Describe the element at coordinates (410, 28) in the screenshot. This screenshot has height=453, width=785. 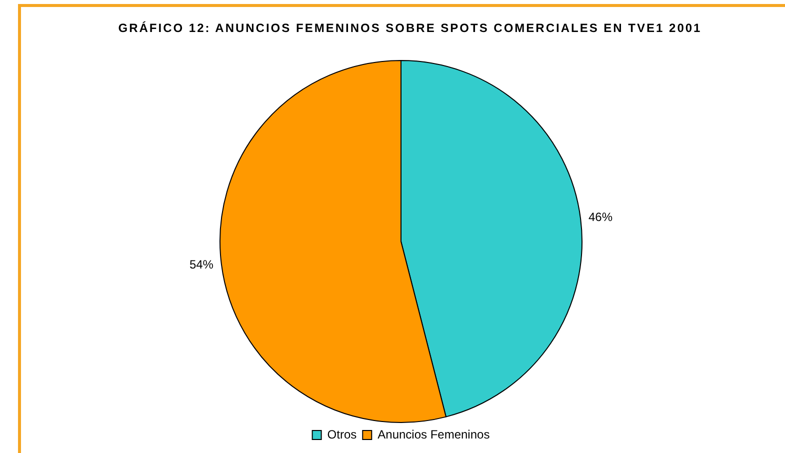
I see `chart-title: GRÁFICO 12: ANUNCIOS FEMENINOS SOBRE SPOTS COMERCIALES EN TVE1 2001` at that location.